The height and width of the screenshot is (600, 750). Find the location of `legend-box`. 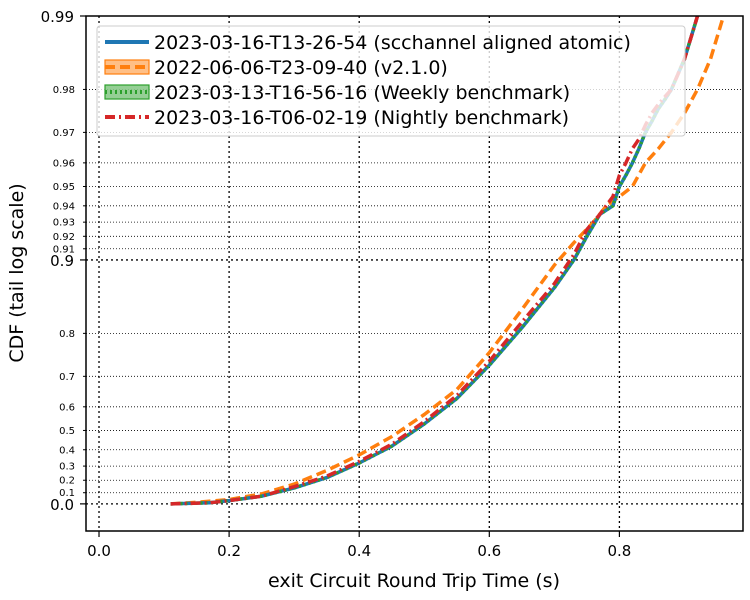

legend-box is located at coordinates (391, 81).